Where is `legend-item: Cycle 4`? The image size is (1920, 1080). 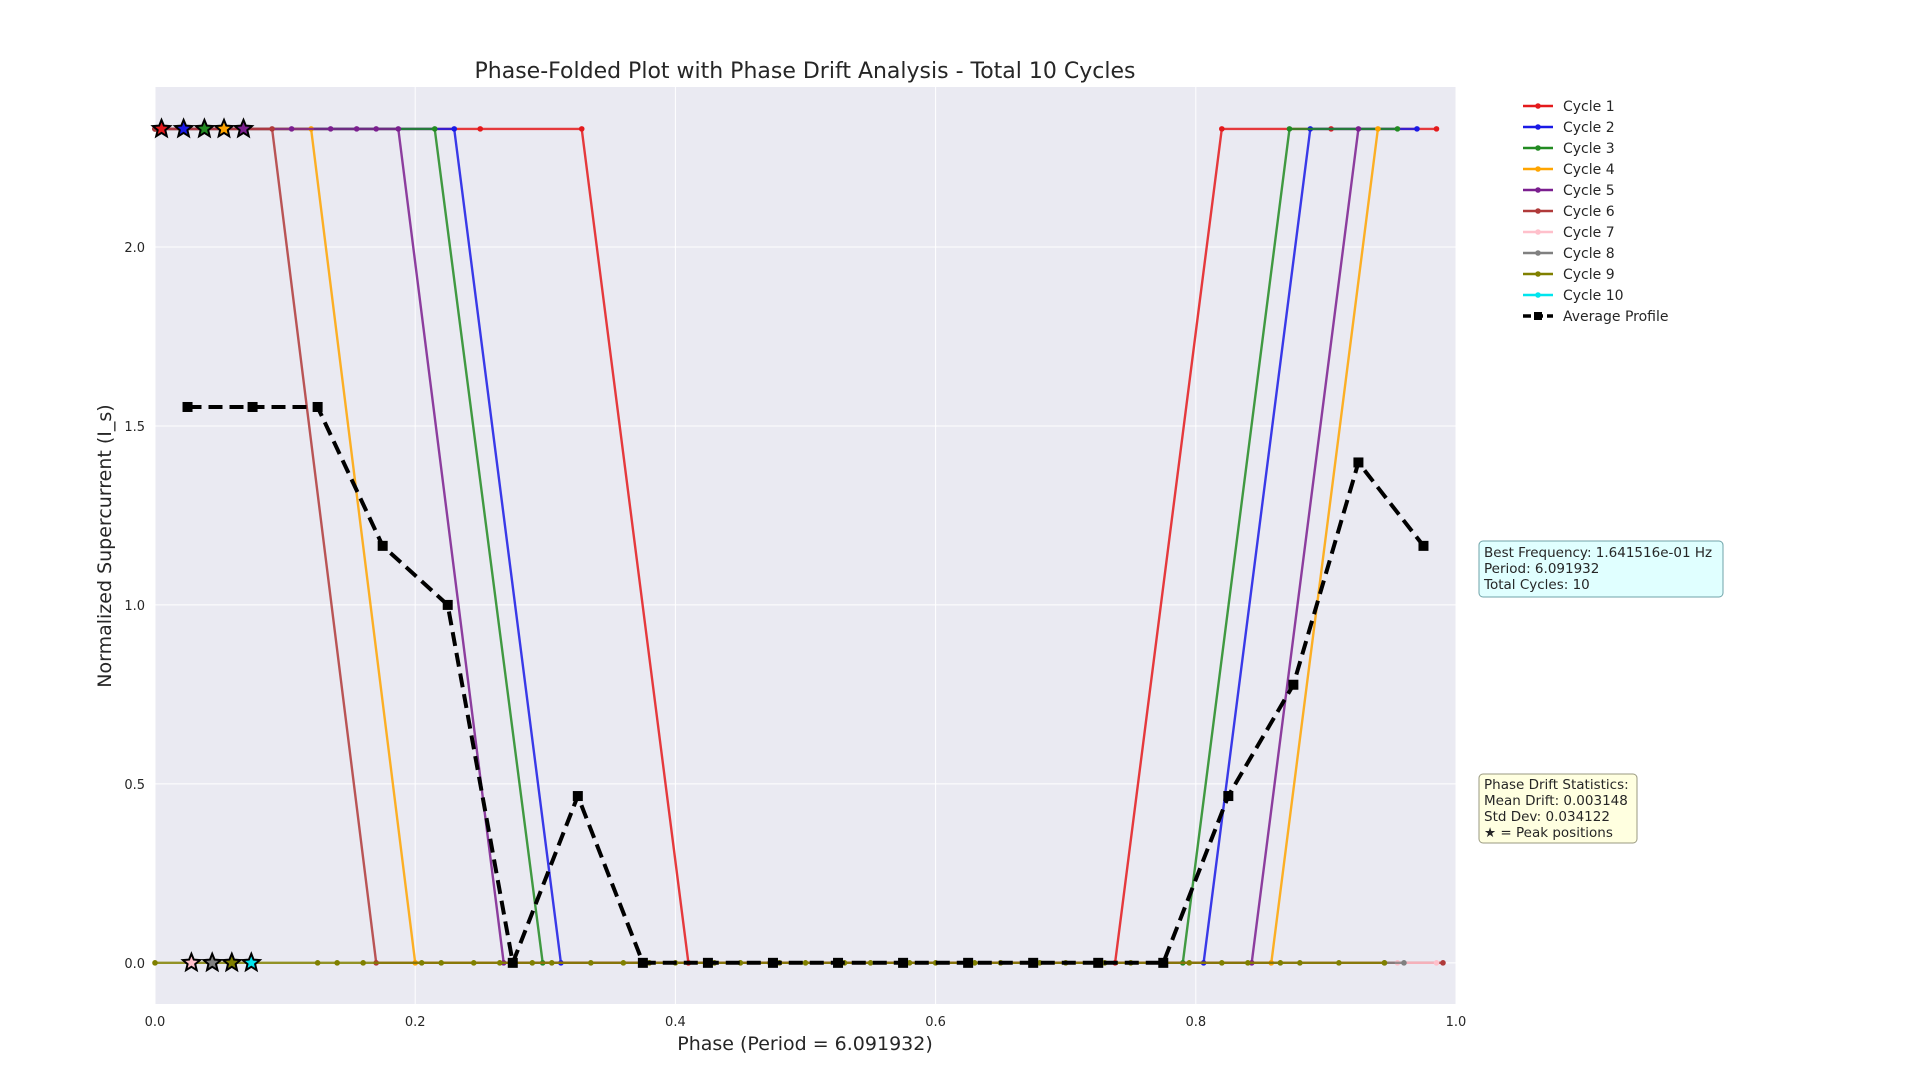 legend-item: Cycle 4 is located at coordinates (1569, 170).